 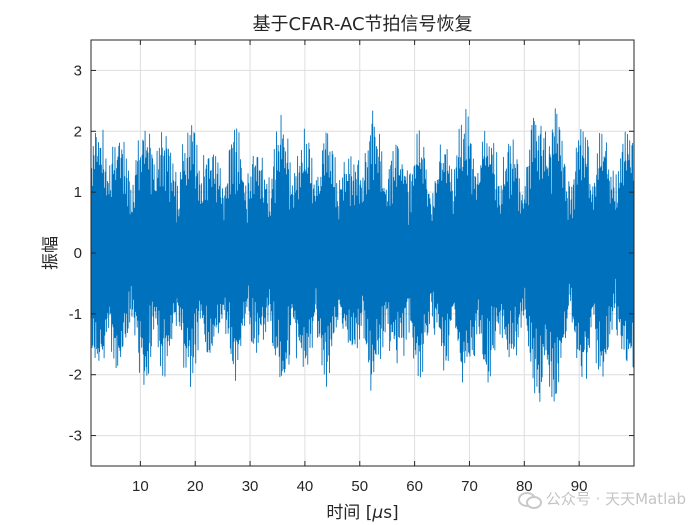 What do you see at coordinates (78, 70) in the screenshot?
I see `y-tick-label: 3` at bounding box center [78, 70].